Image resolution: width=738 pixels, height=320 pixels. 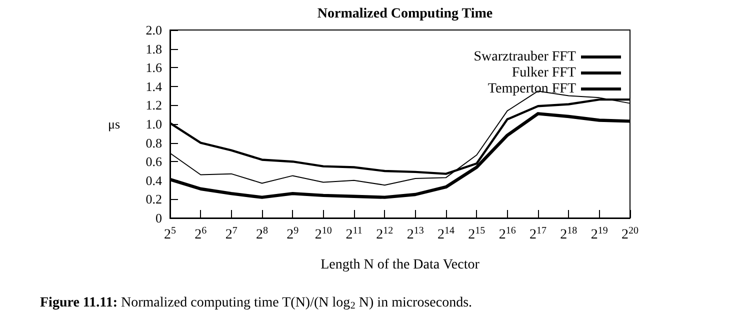 What do you see at coordinates (154, 30) in the screenshot?
I see `y-tick-label: 2.0` at bounding box center [154, 30].